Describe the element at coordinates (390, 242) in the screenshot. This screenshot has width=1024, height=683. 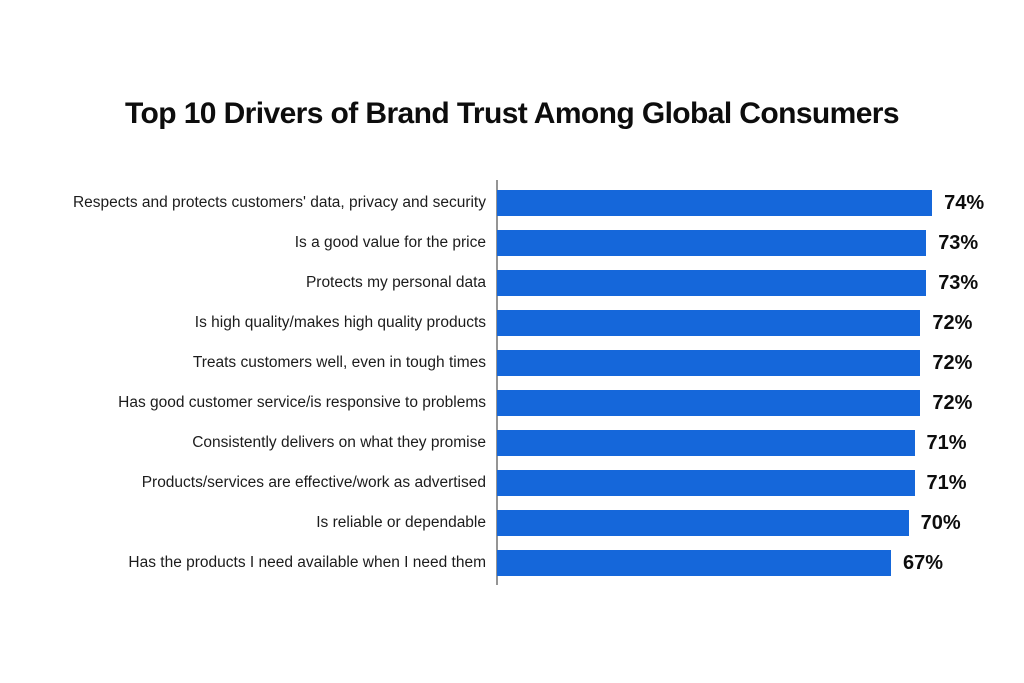
I see `category-label: Is a good value for the price` at that location.